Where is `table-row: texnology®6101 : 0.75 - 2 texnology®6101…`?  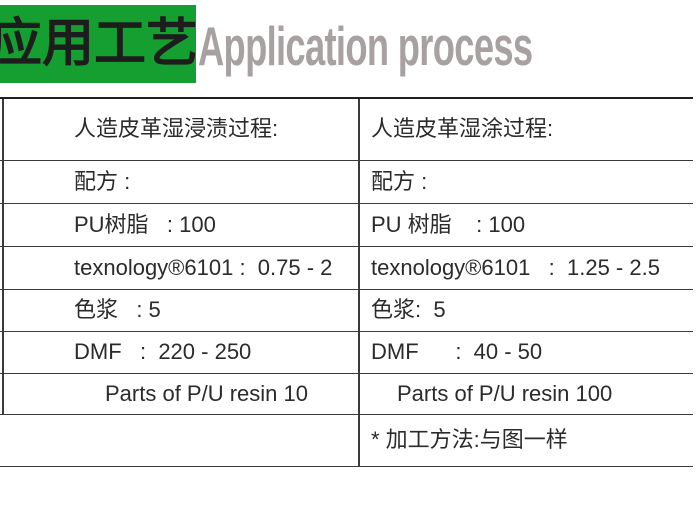 table-row: texnology®6101 : 0.75 - 2 texnology®6101… is located at coordinates (346, 268).